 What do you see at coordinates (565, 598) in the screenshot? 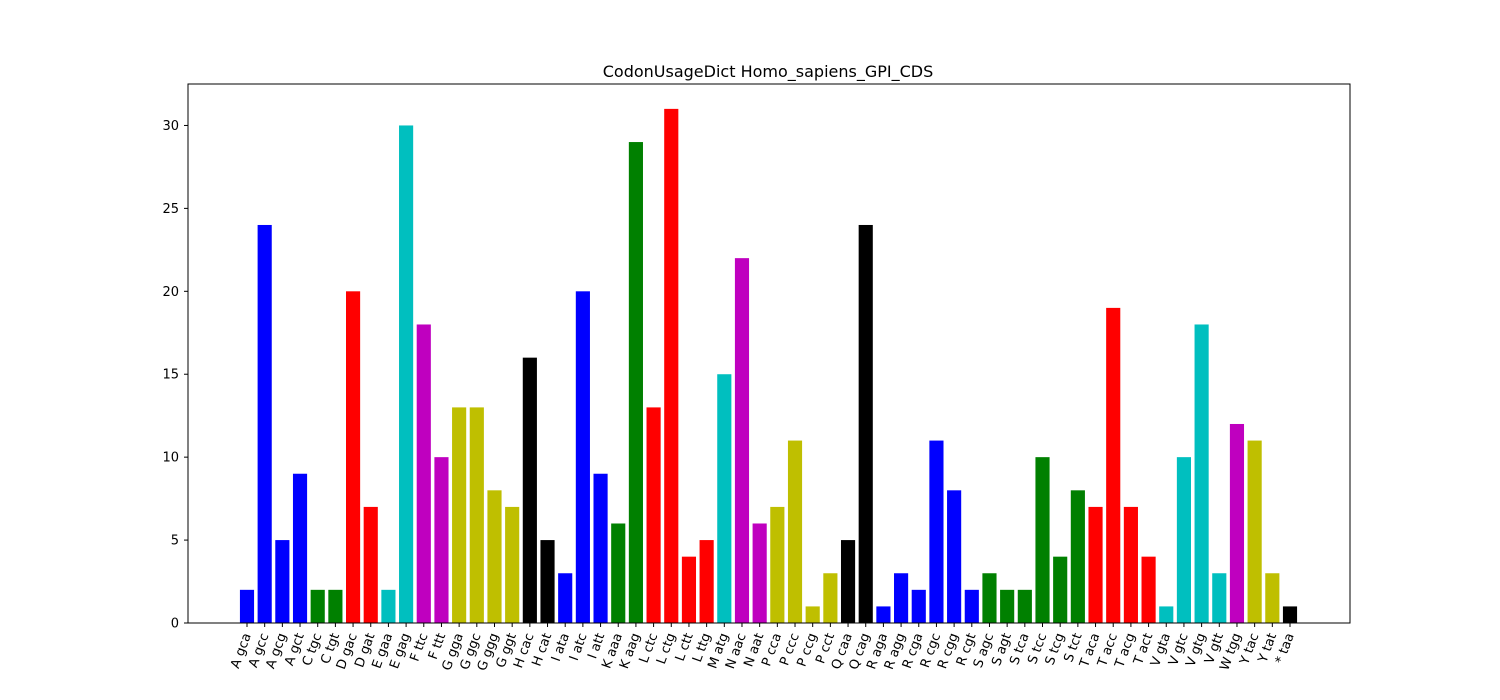
I see `bar-i-ata` at bounding box center [565, 598].